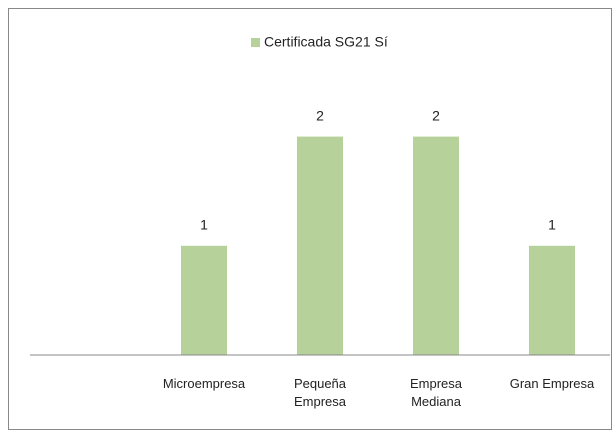 The height and width of the screenshot is (435, 616). I want to click on x-tick-label: Empresa Mediana, so click(436, 392).